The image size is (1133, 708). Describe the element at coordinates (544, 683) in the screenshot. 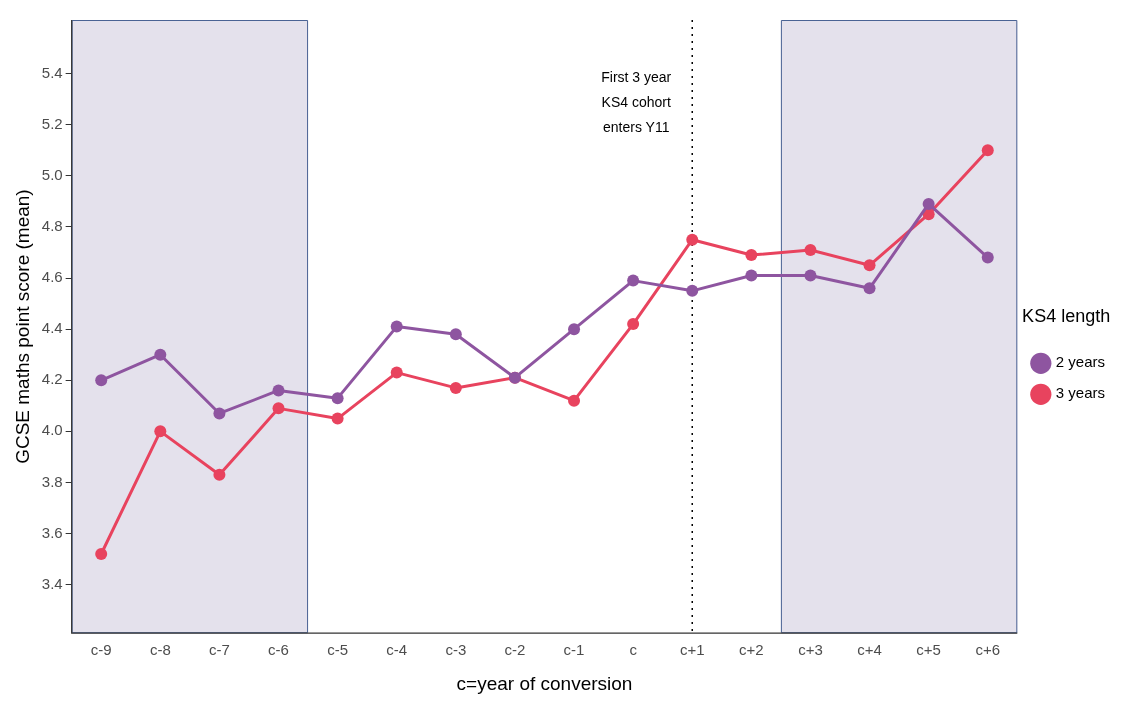

I see `x-axis-title: c=year of conversion` at that location.